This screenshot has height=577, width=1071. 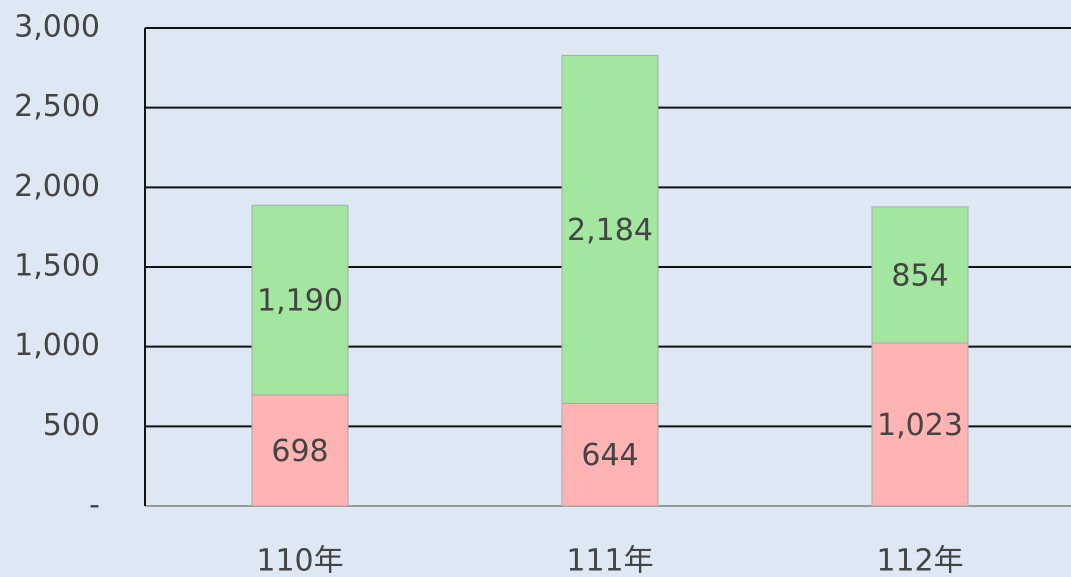 I want to click on data-label: 854, so click(x=919, y=275).